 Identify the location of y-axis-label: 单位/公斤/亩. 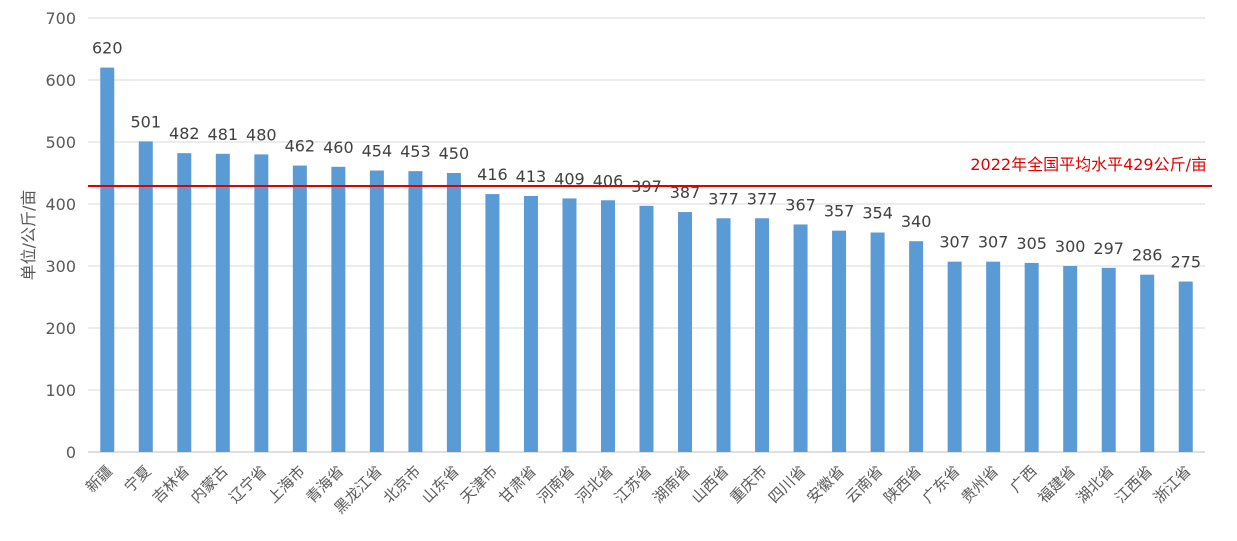
(28, 235).